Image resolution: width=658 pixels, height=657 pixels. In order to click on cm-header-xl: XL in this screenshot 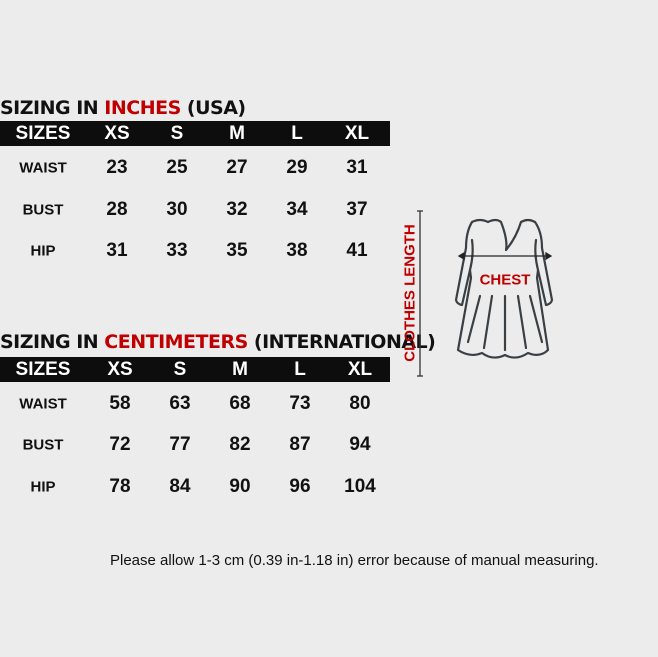, I will do `click(360, 369)`.